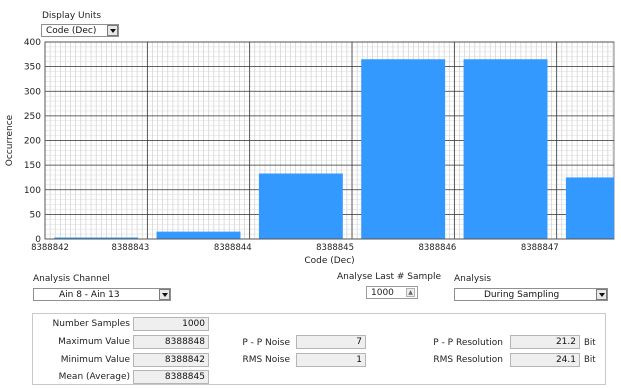 Image resolution: width=621 pixels, height=388 pixels. Describe the element at coordinates (38, 240) in the screenshot. I see `y-tick-label: 0` at that location.